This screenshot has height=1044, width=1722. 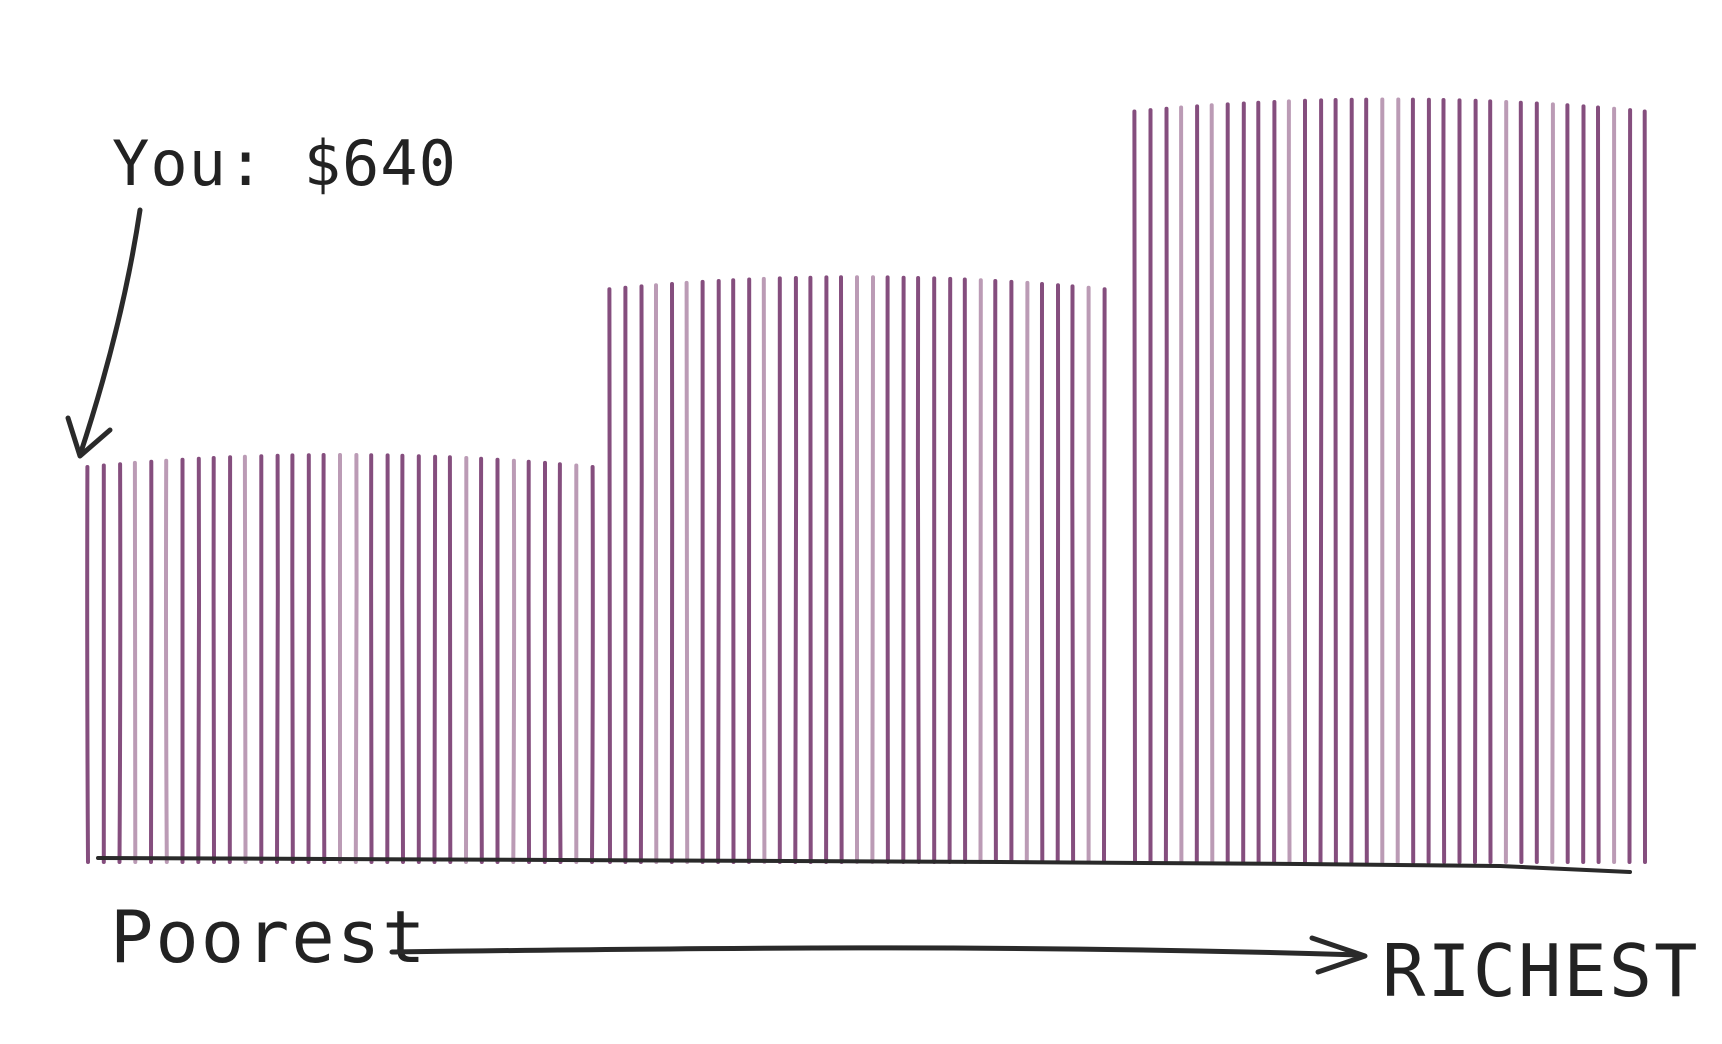 I want to click on you-annotation-label: You: $640, so click(x=284, y=163).